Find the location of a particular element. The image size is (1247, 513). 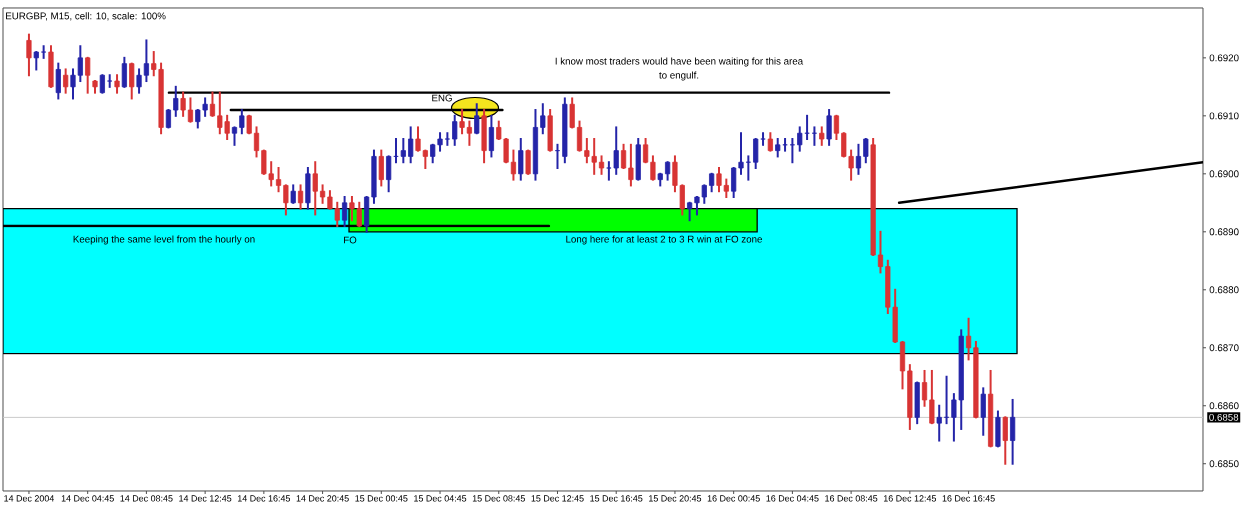

y-tick-label: 0.6870 is located at coordinates (1224, 348).